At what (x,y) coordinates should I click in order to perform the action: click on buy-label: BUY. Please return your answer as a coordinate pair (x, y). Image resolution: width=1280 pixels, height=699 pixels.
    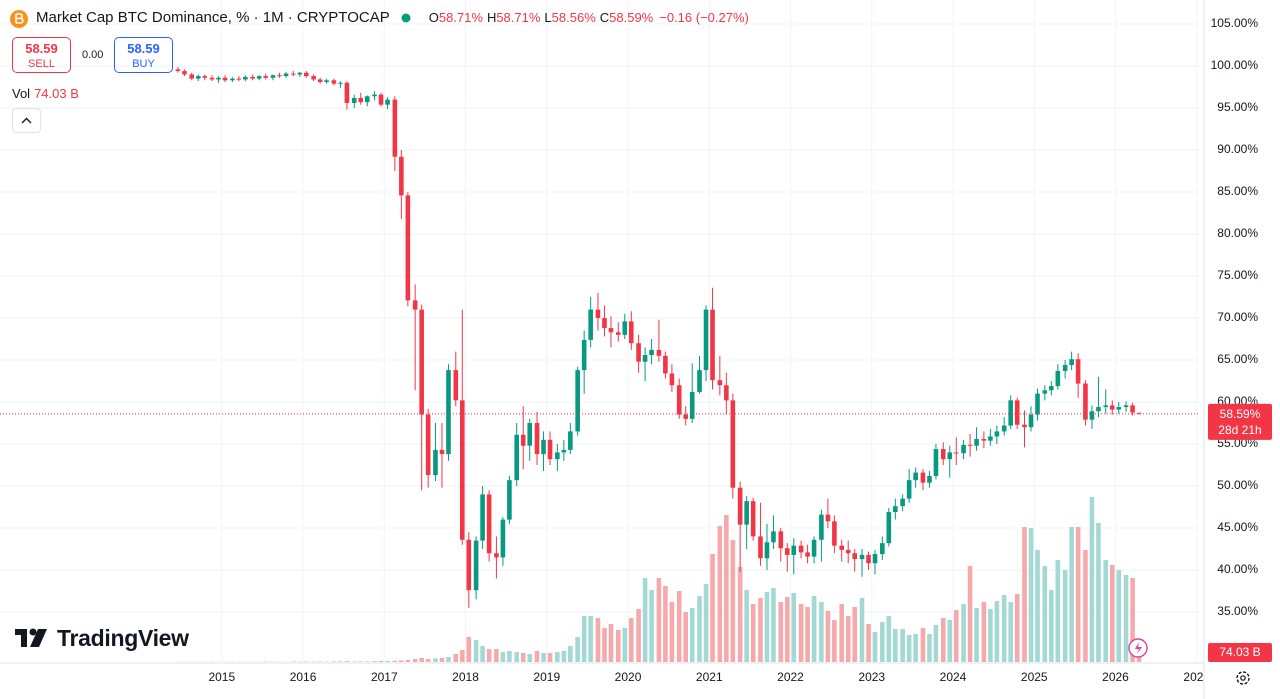
    Looking at the image, I should click on (143, 64).